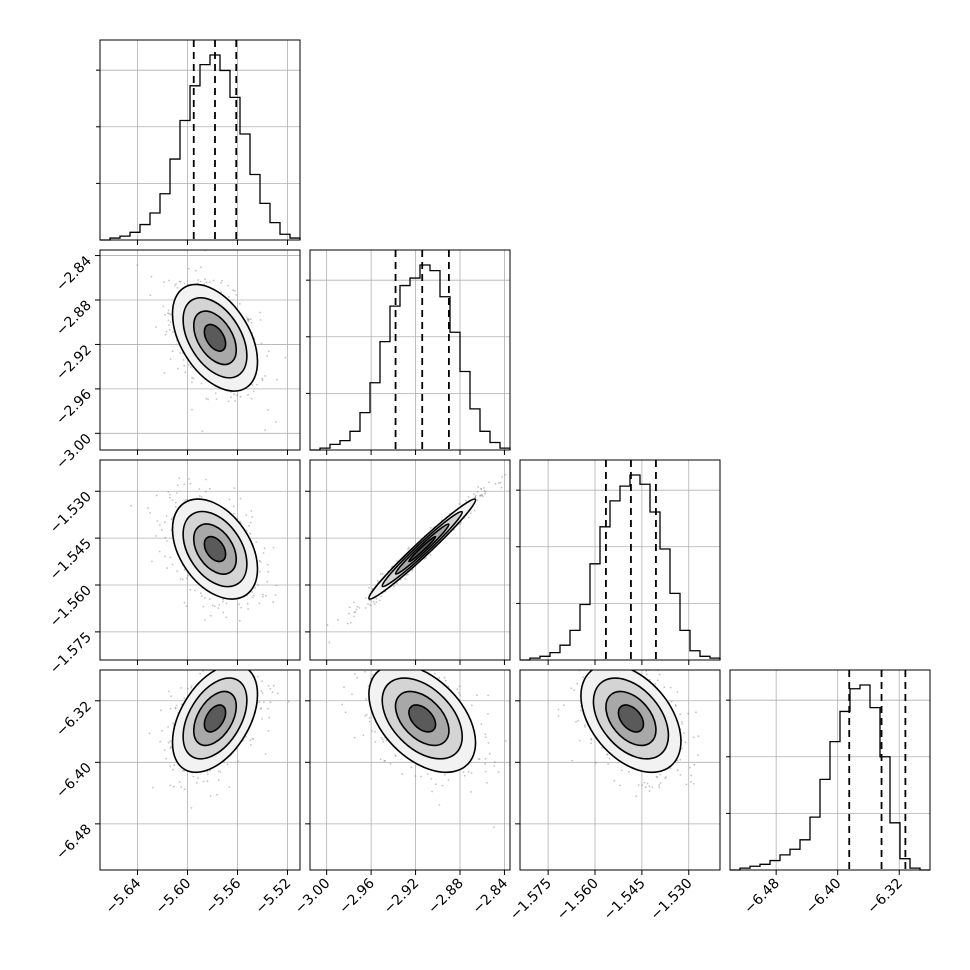 The image size is (970, 970). What do you see at coordinates (491, 896) in the screenshot?
I see `x-tick-label: −2.84` at bounding box center [491, 896].